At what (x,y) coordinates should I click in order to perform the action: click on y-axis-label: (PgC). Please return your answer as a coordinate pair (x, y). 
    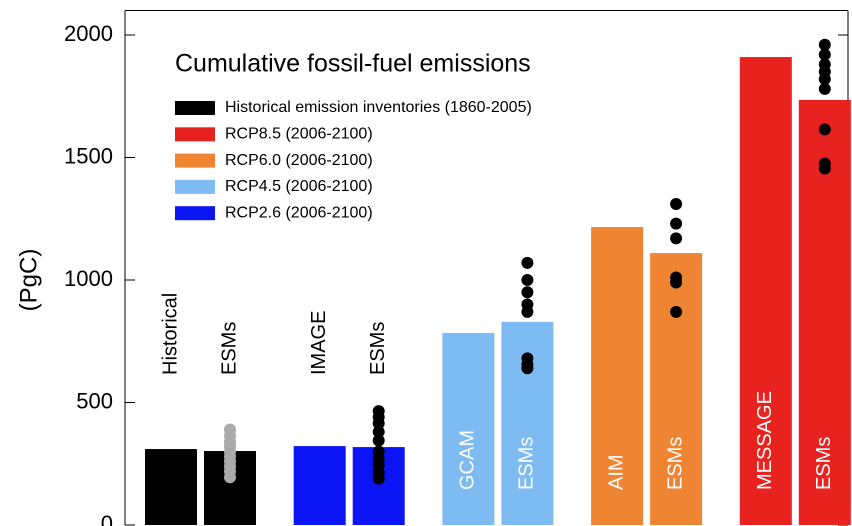
    Looking at the image, I should click on (28, 280).